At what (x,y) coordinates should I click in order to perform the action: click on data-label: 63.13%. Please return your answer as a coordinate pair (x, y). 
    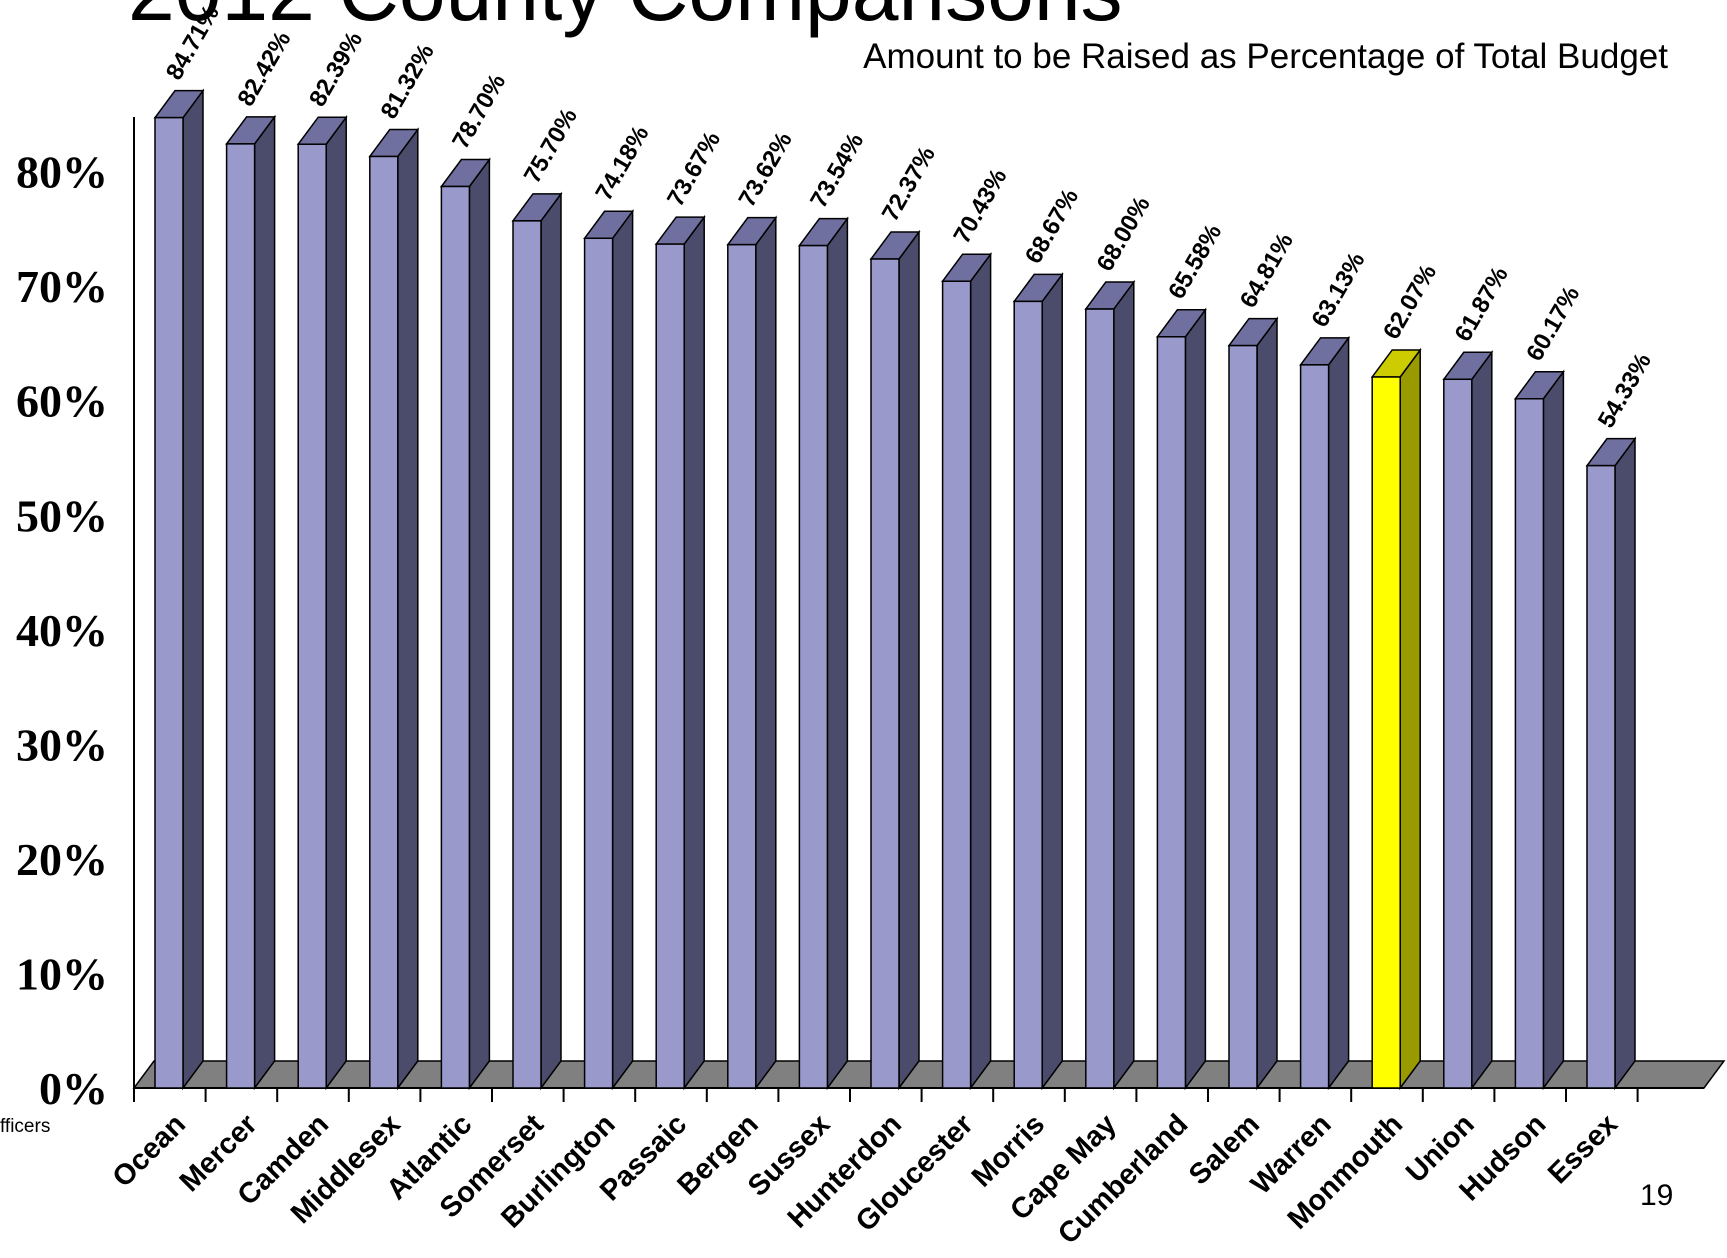
    Looking at the image, I should click on (1338, 290).